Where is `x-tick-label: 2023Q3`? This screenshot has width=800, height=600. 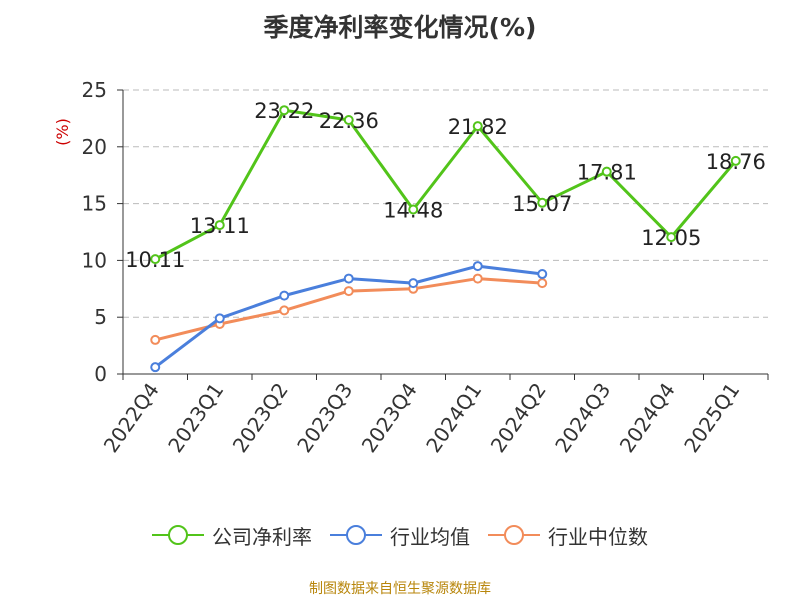 x-tick-label: 2023Q3 is located at coordinates (324, 417).